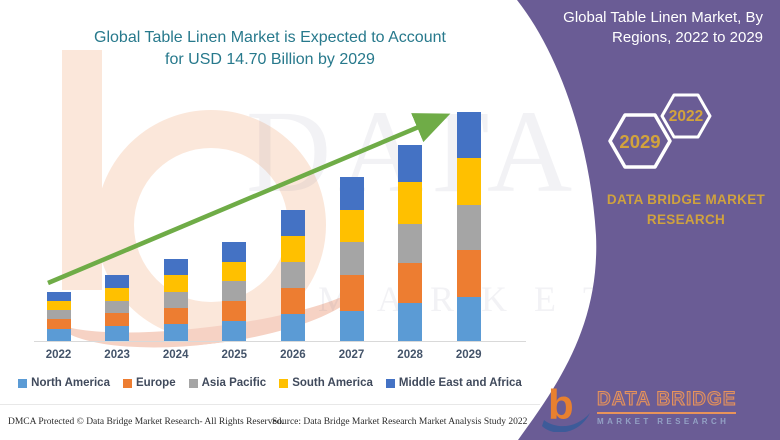 Image resolution: width=780 pixels, height=440 pixels. Describe the element at coordinates (58, 306) in the screenshot. I see `bar-segment-2022-south-america` at that location.